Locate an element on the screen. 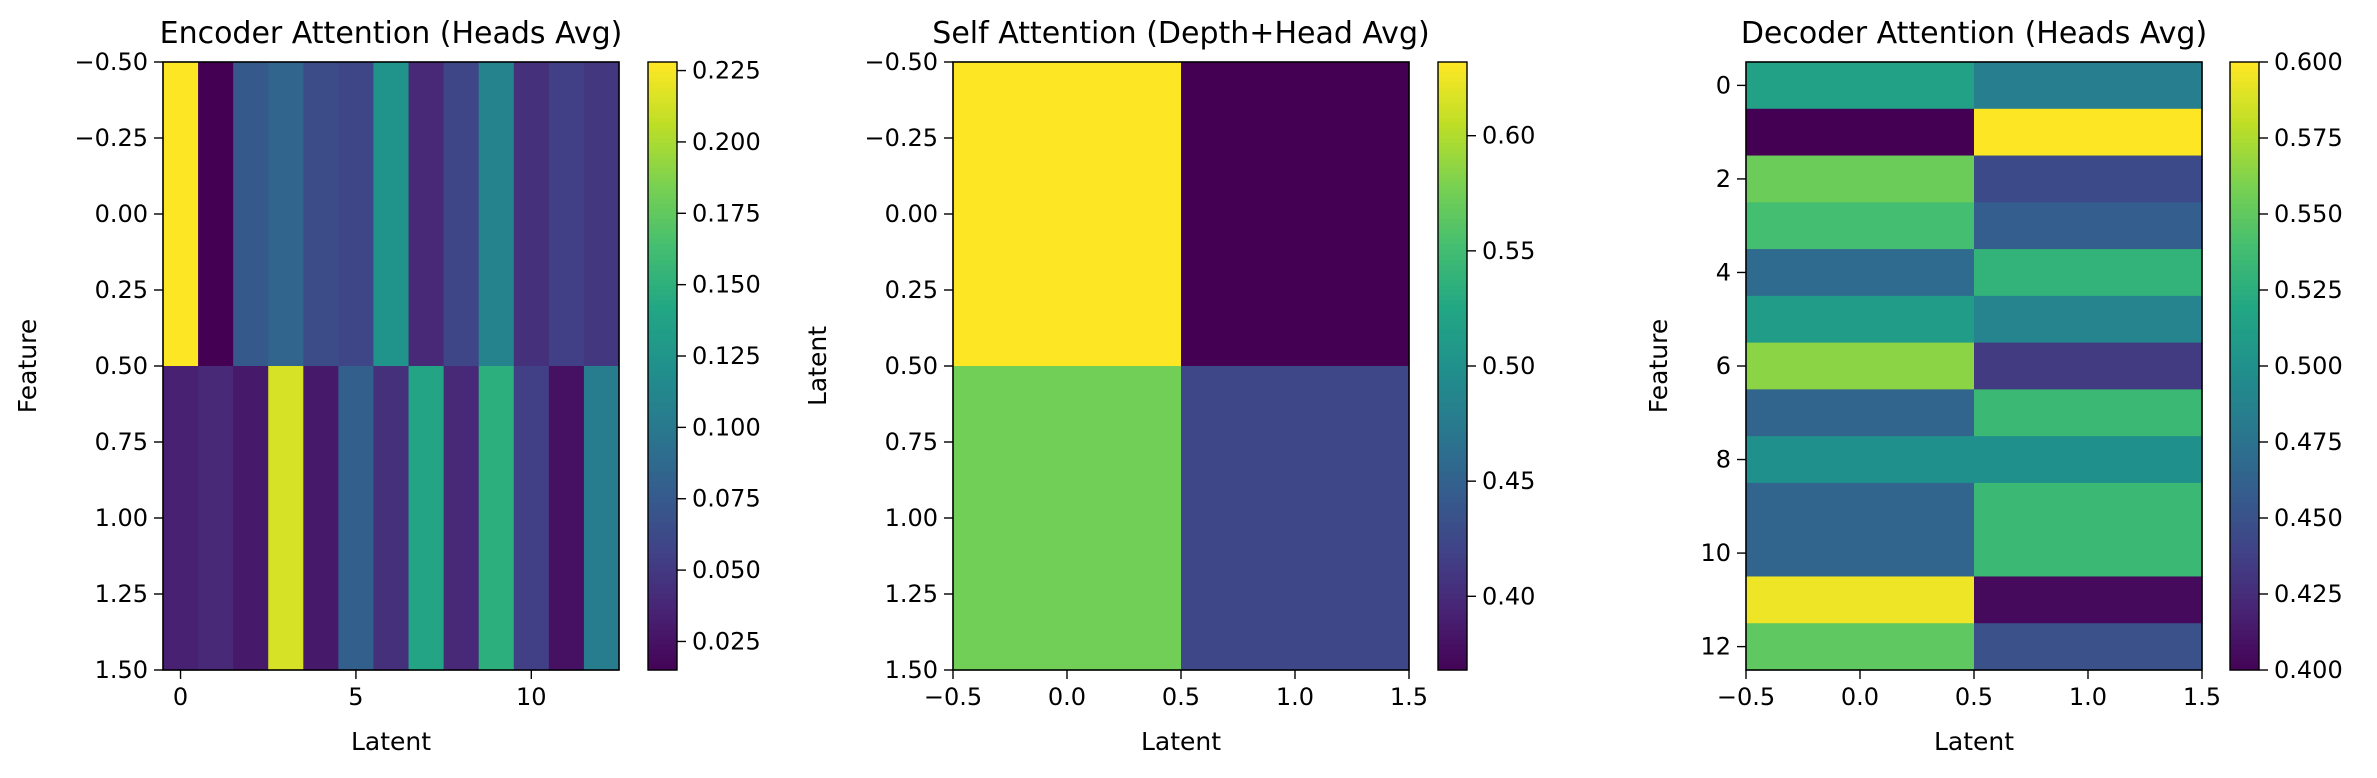 This screenshot has width=2377, height=778. heatmap-cell-r0-c1 is located at coordinates (2088, 86).